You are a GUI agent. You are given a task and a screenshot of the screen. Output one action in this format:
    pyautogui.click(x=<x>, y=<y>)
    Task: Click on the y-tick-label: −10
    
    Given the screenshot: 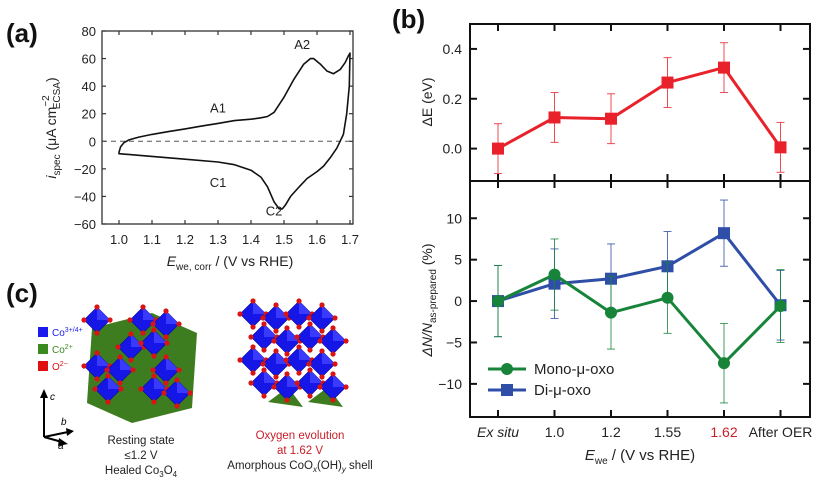 What is the action you would take?
    pyautogui.click(x=450, y=384)
    